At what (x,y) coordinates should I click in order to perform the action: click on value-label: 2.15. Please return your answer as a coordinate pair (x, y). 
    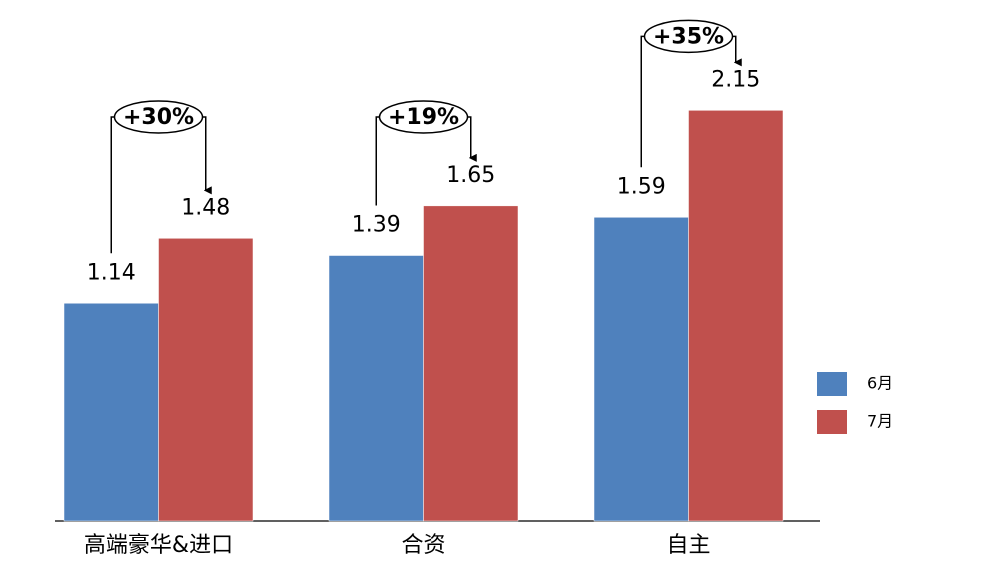
    Looking at the image, I should click on (735, 79).